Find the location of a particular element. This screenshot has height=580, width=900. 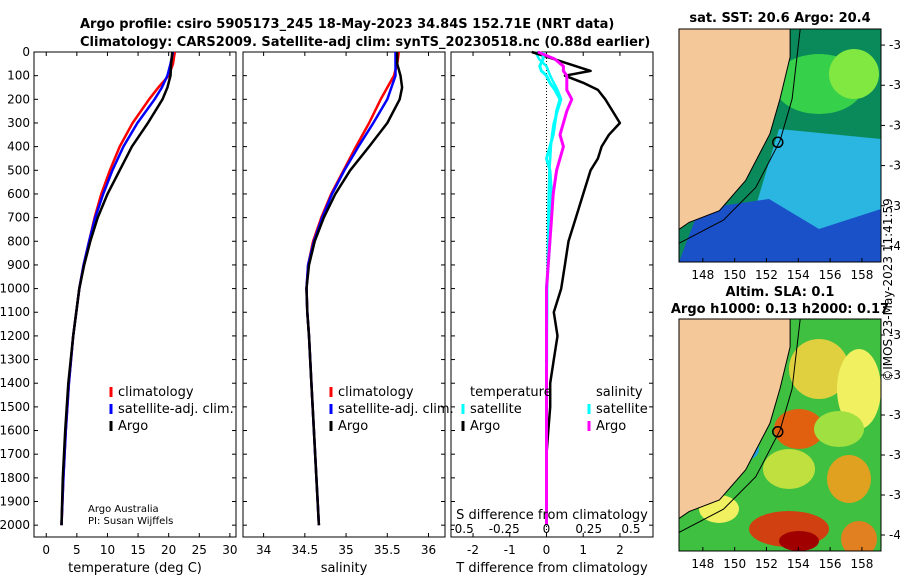

sst-map-y-tick-label: -34 is located at coordinates (894, 125).